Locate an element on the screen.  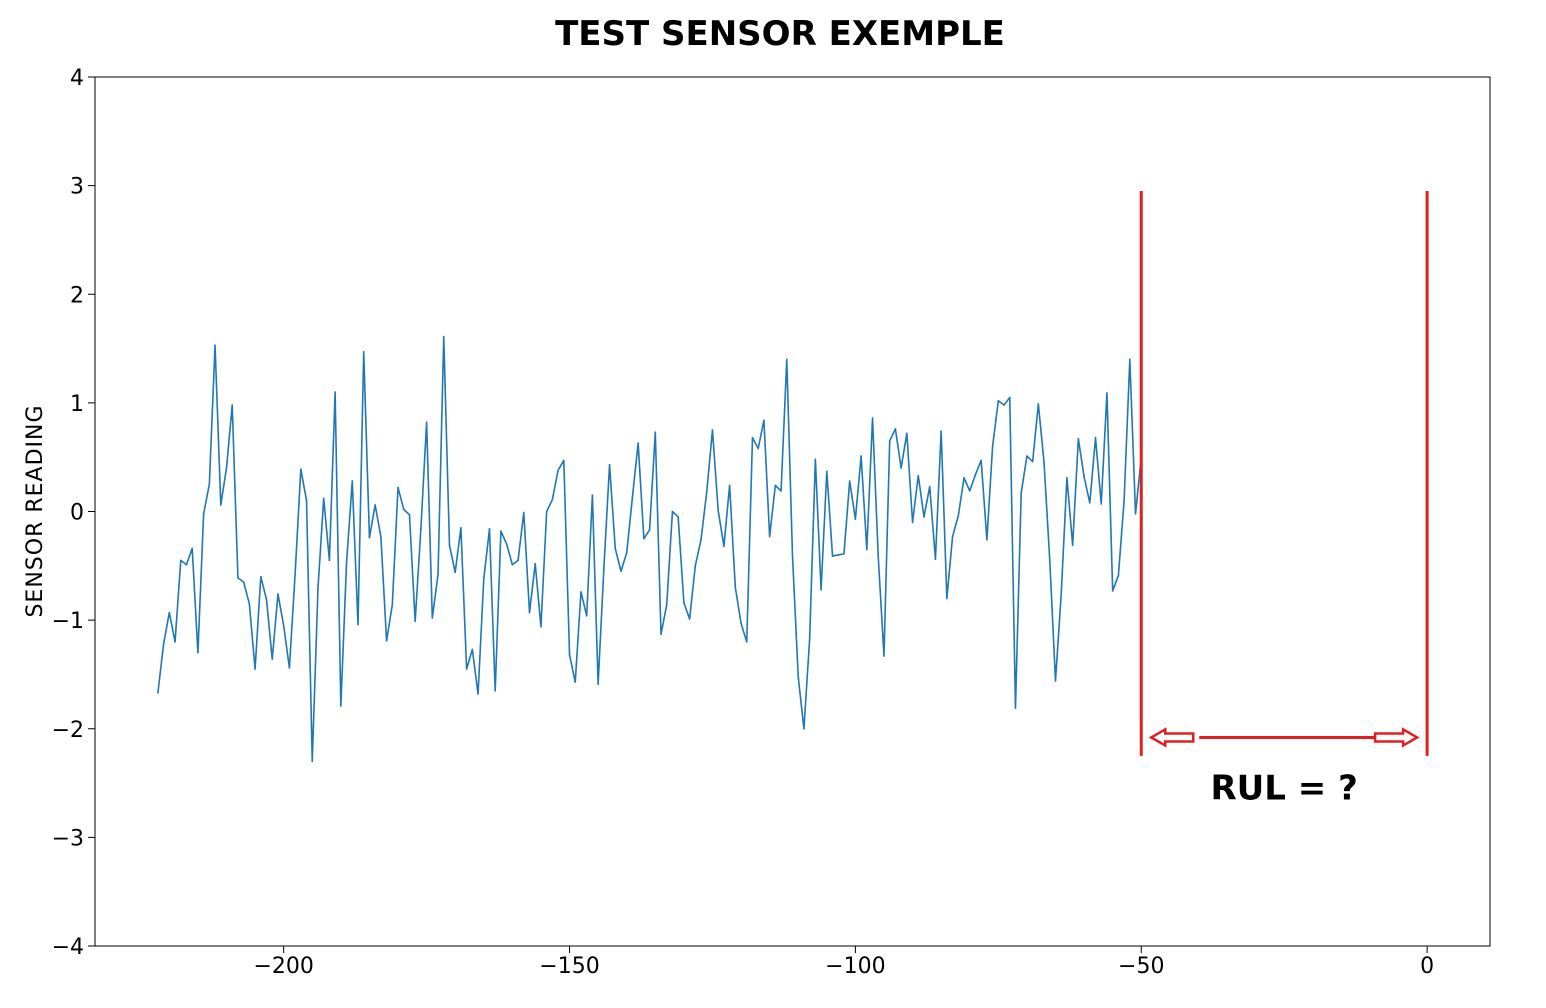
x-tick-label: 0 is located at coordinates (1427, 966).